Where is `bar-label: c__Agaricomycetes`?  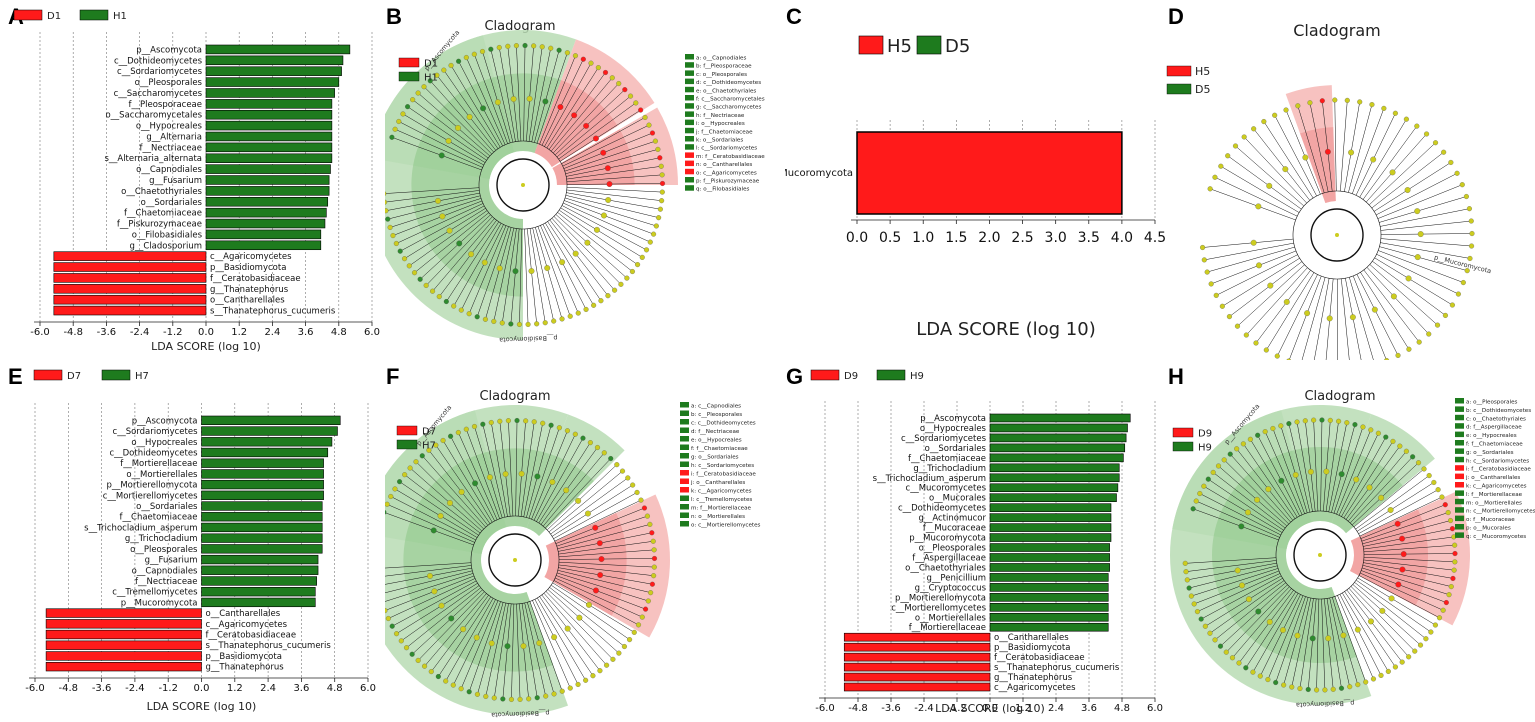
bar-label: c__Agaricomycetes is located at coordinates (1035, 688).